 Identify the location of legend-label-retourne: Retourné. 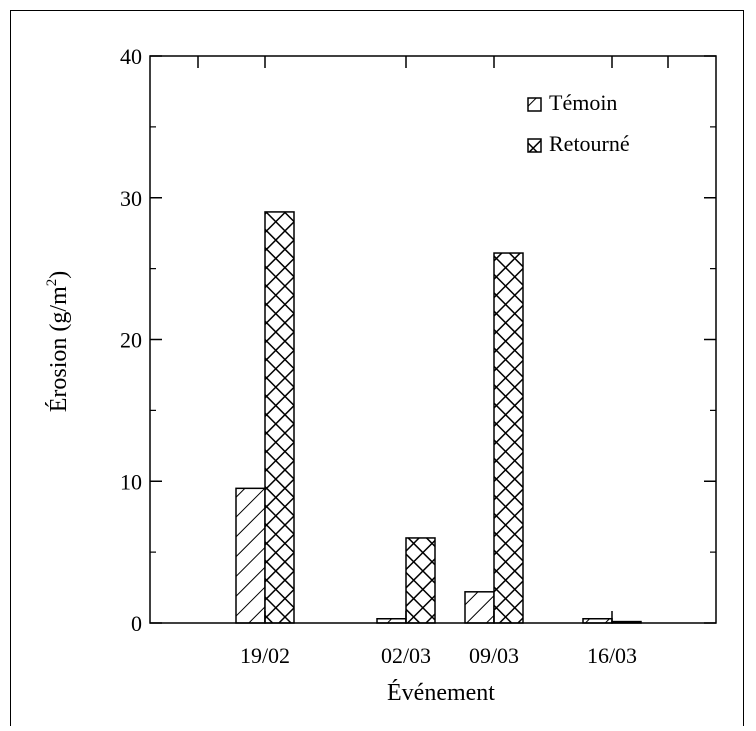
(589, 143).